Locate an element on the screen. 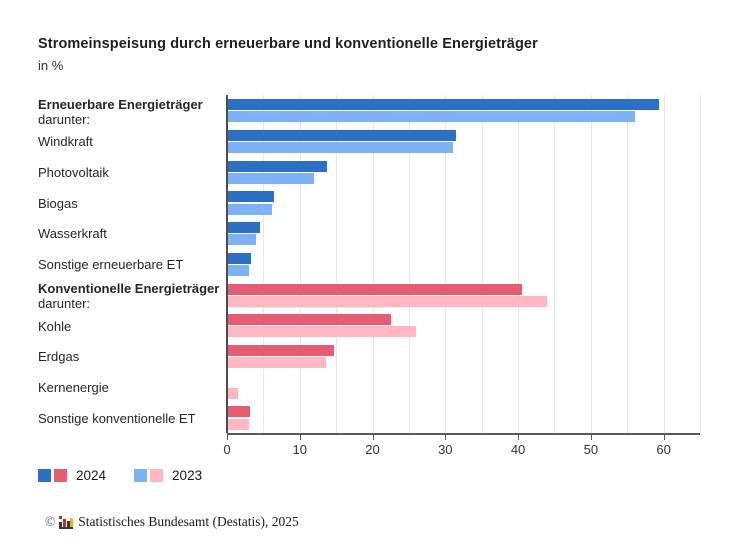 This screenshot has height=547, width=750. legend-item-2023: 2023 is located at coordinates (168, 475).